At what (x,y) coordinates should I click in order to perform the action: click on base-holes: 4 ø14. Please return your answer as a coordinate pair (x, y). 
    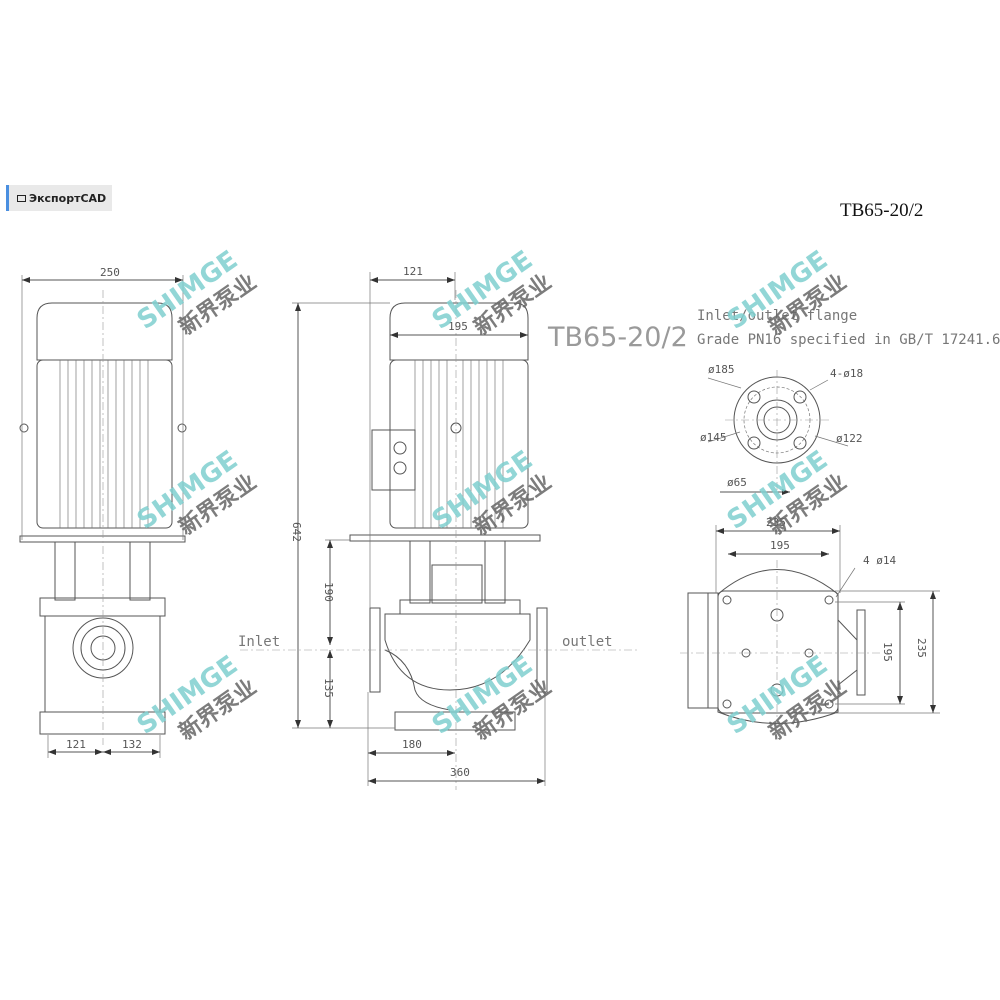
    Looking at the image, I should click on (879, 560).